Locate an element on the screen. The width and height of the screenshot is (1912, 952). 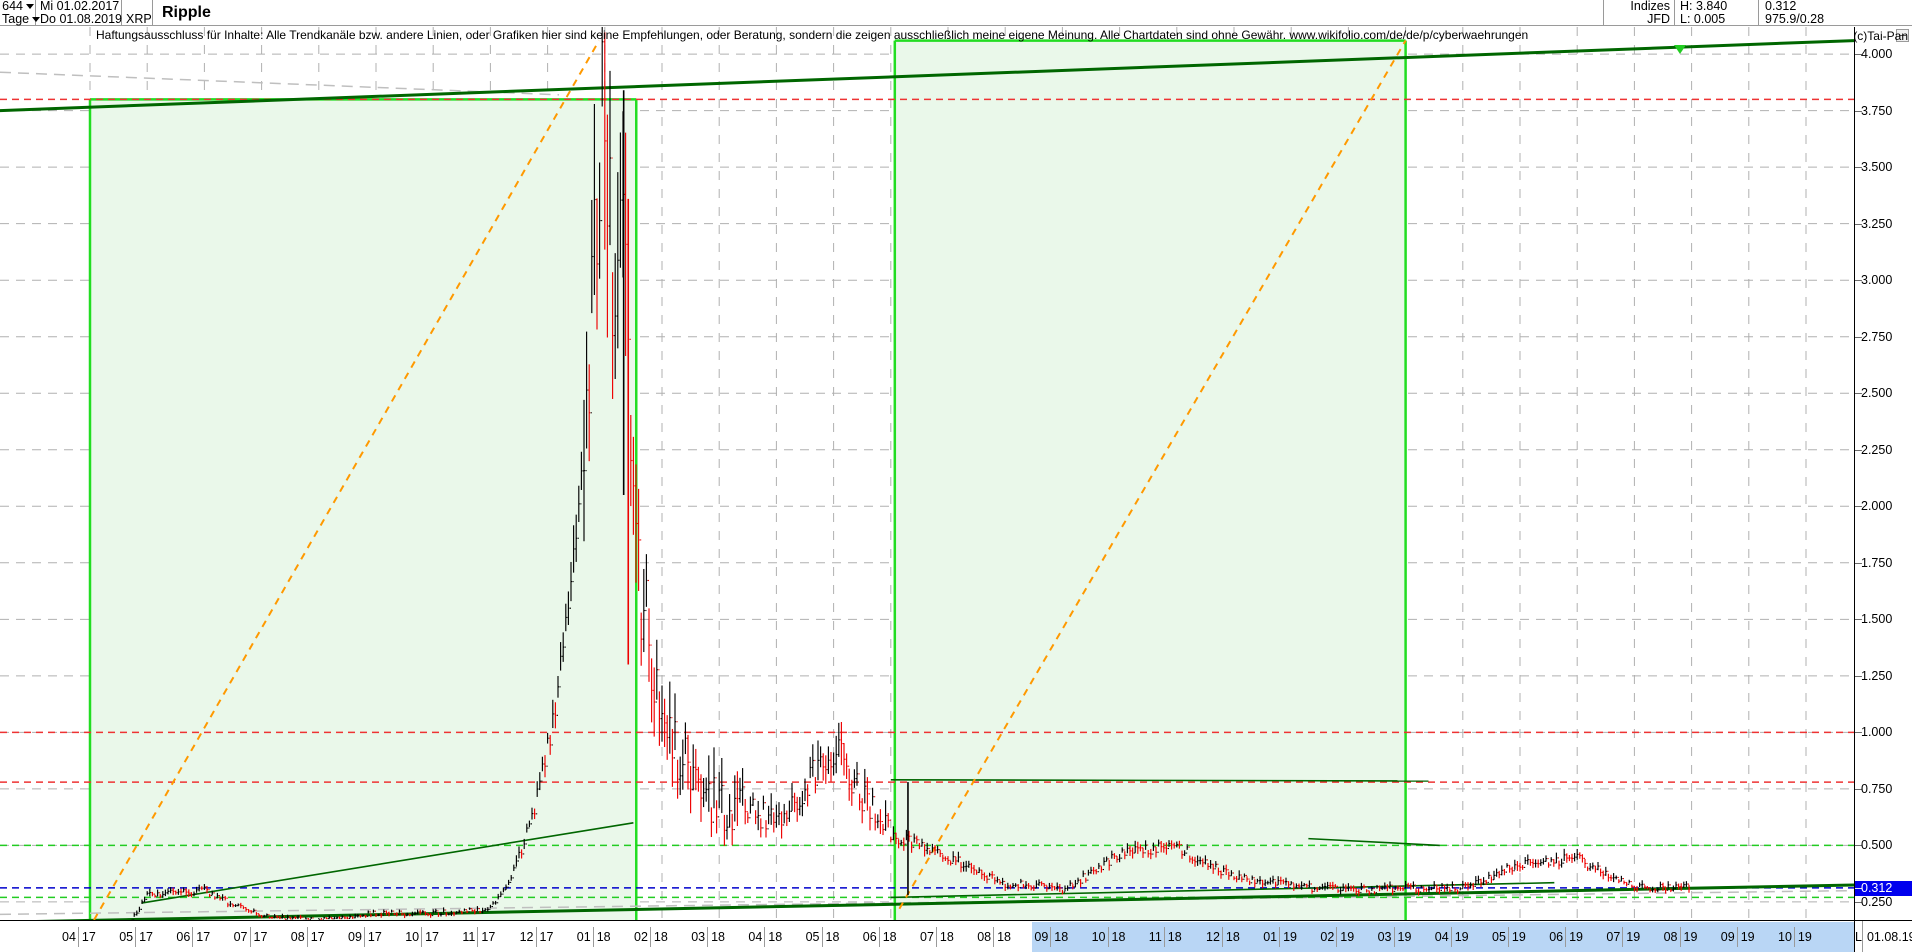
bar-count-selector: 644 Tage is located at coordinates (20, 13).